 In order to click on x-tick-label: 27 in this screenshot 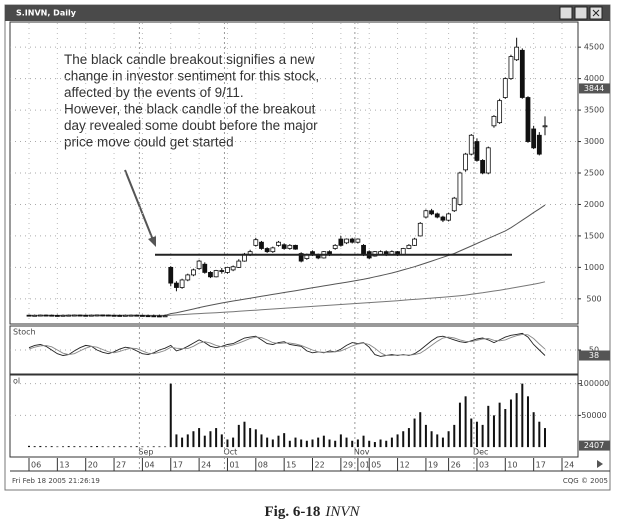, I will do `click(121, 465)`.